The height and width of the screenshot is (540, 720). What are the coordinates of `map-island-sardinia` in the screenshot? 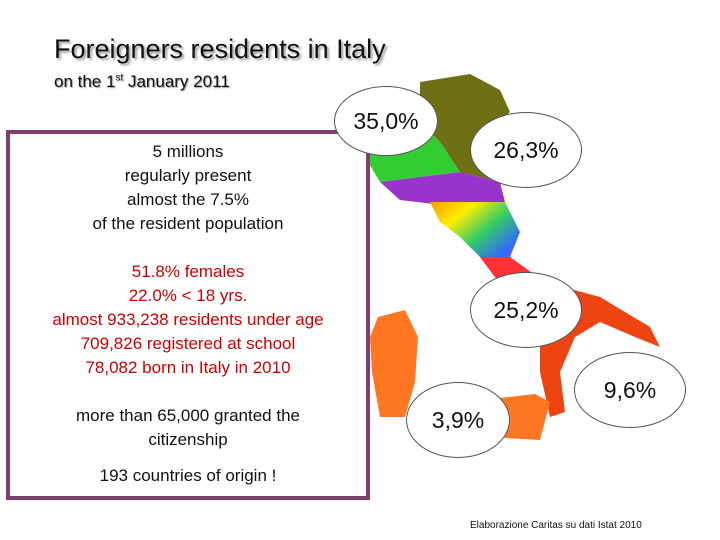 It's located at (394, 363).